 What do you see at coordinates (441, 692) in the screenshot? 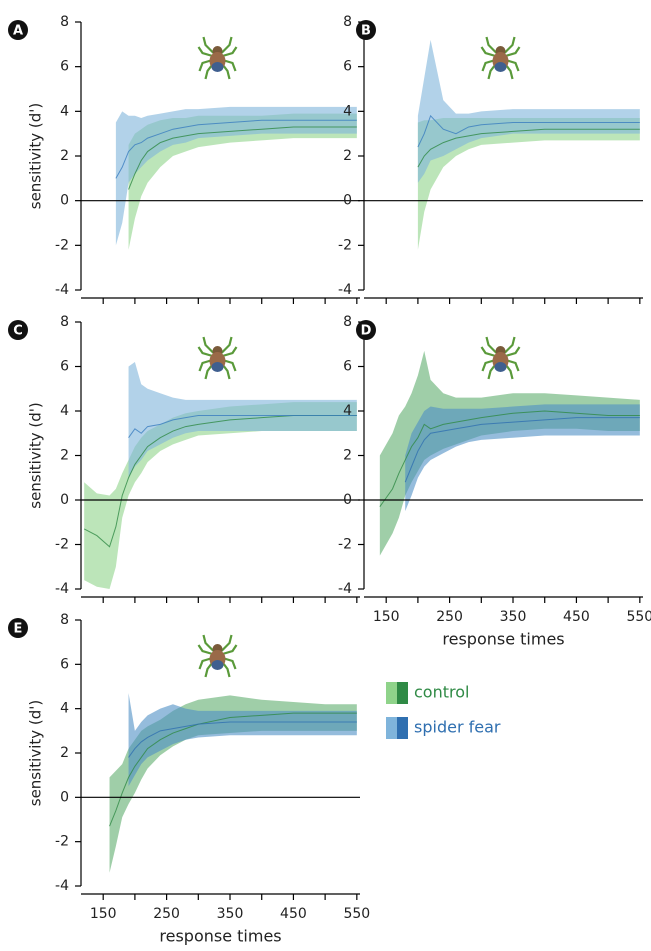
I see `legend-label: control` at bounding box center [441, 692].